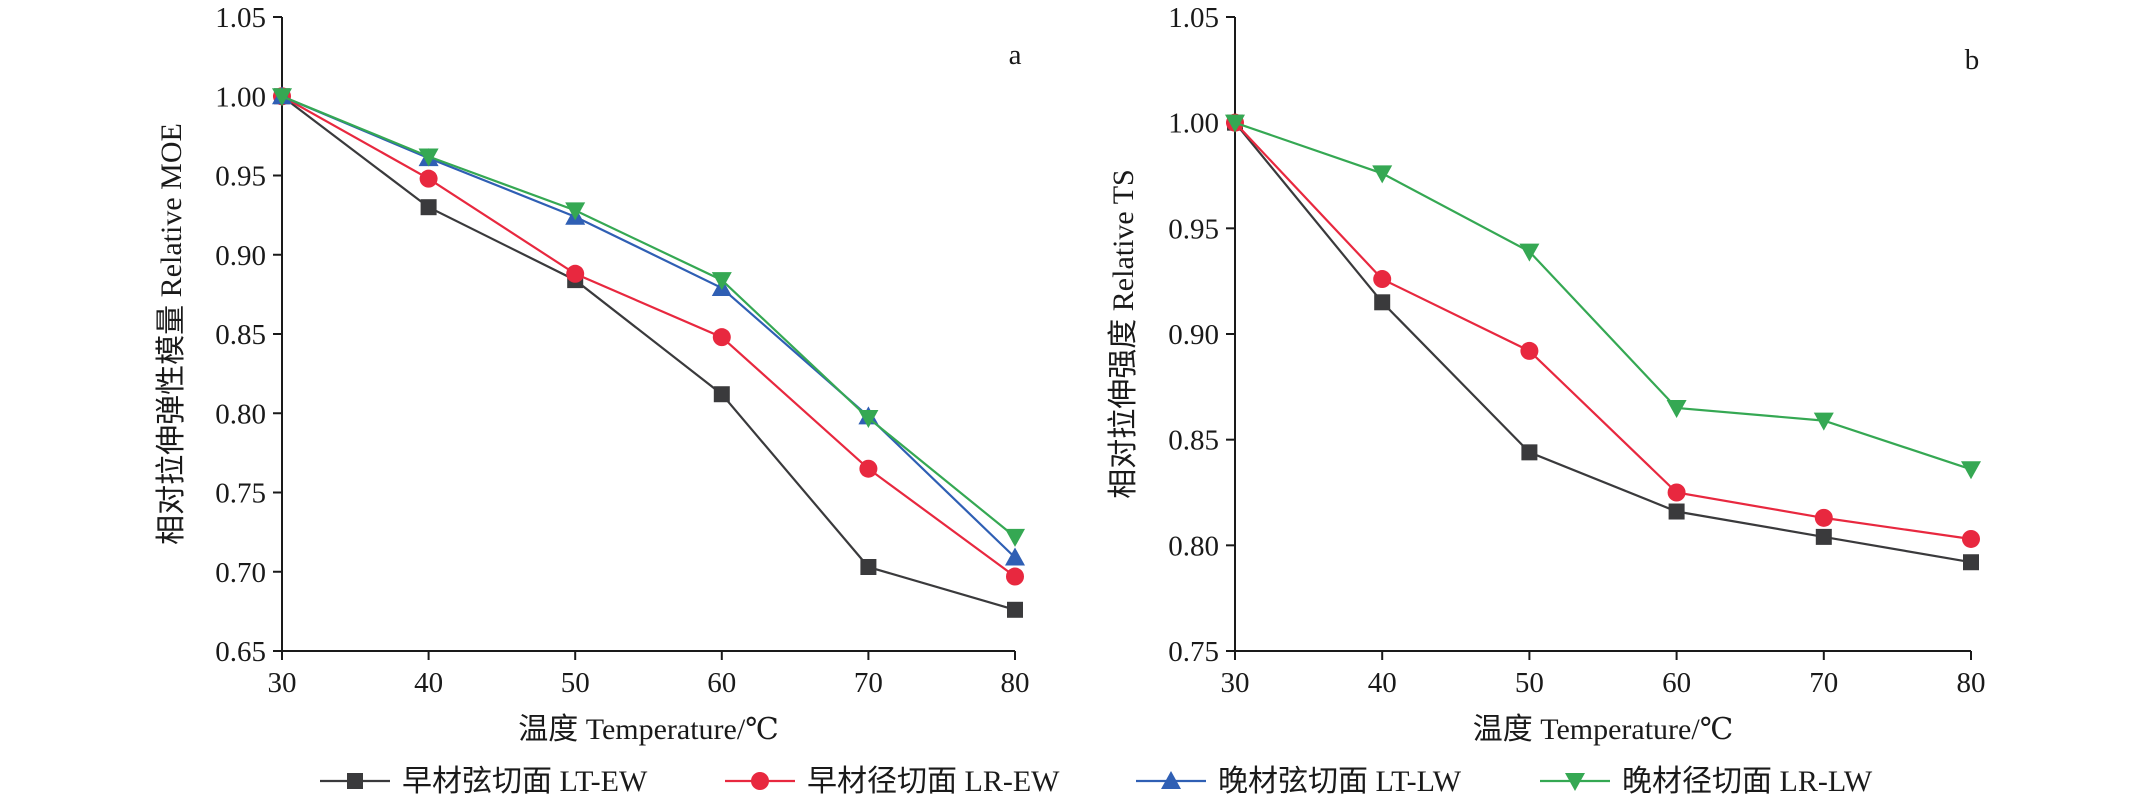 The image size is (2146, 804). Describe the element at coordinates (1123, 333) in the screenshot. I see `y-axis-label: 相对拉伸强度 Relative TS` at that location.